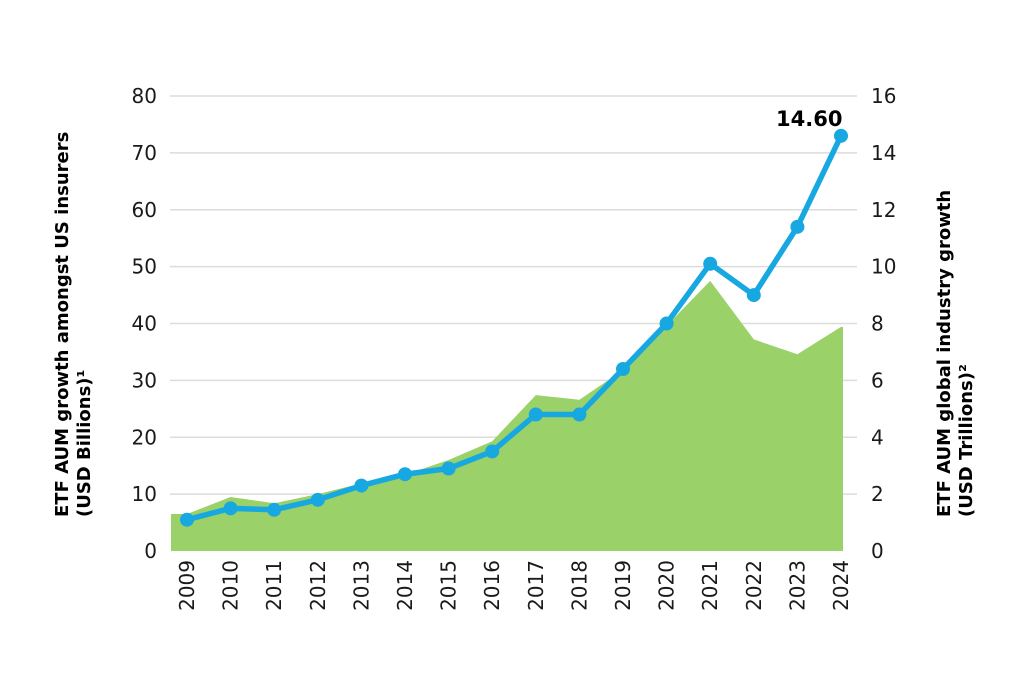 This screenshot has width=1024, height=682. I want to click on x-axis-tick: 2018, so click(579, 585).